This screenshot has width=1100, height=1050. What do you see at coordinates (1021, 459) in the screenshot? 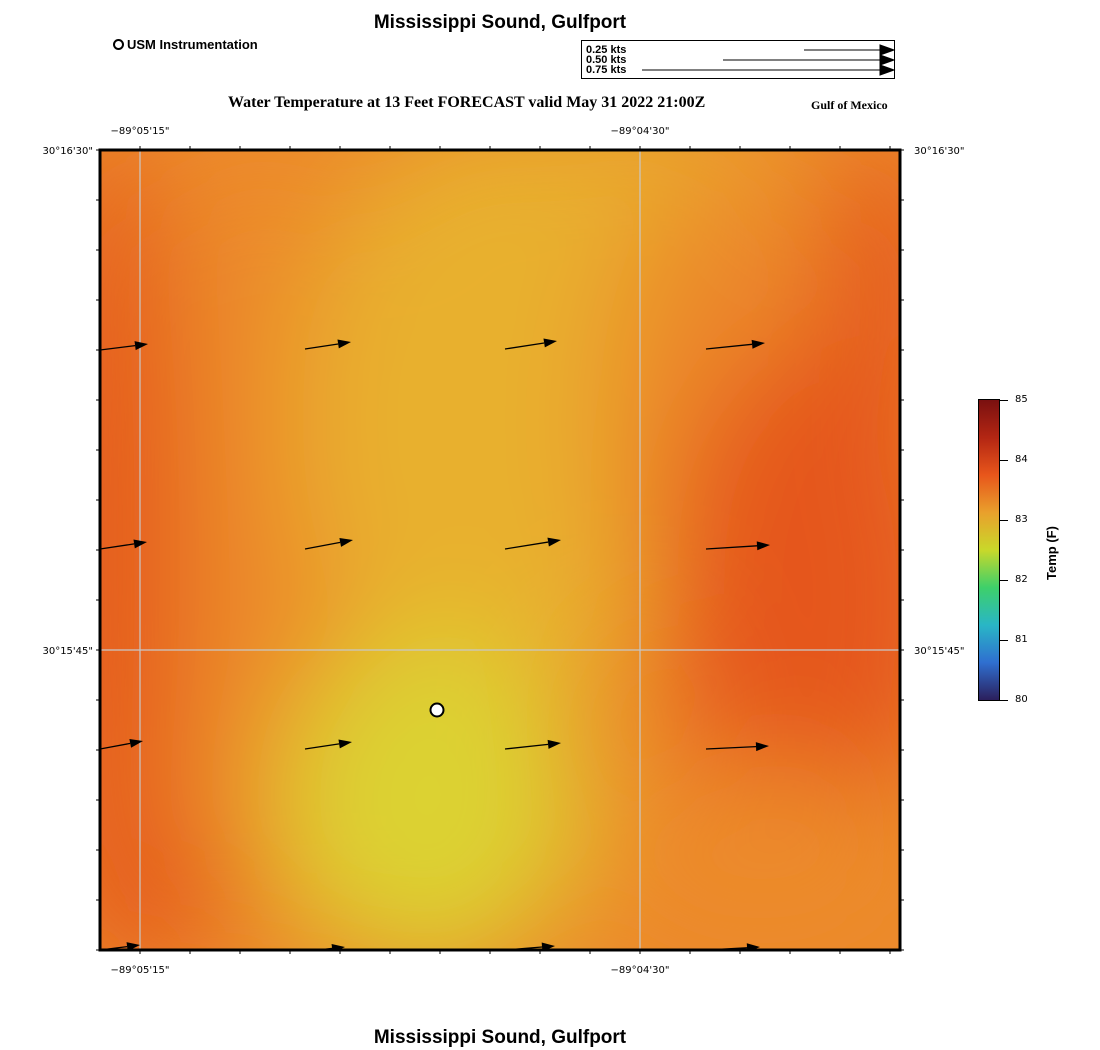
I see `colorbar-label-84: 84` at bounding box center [1021, 459].